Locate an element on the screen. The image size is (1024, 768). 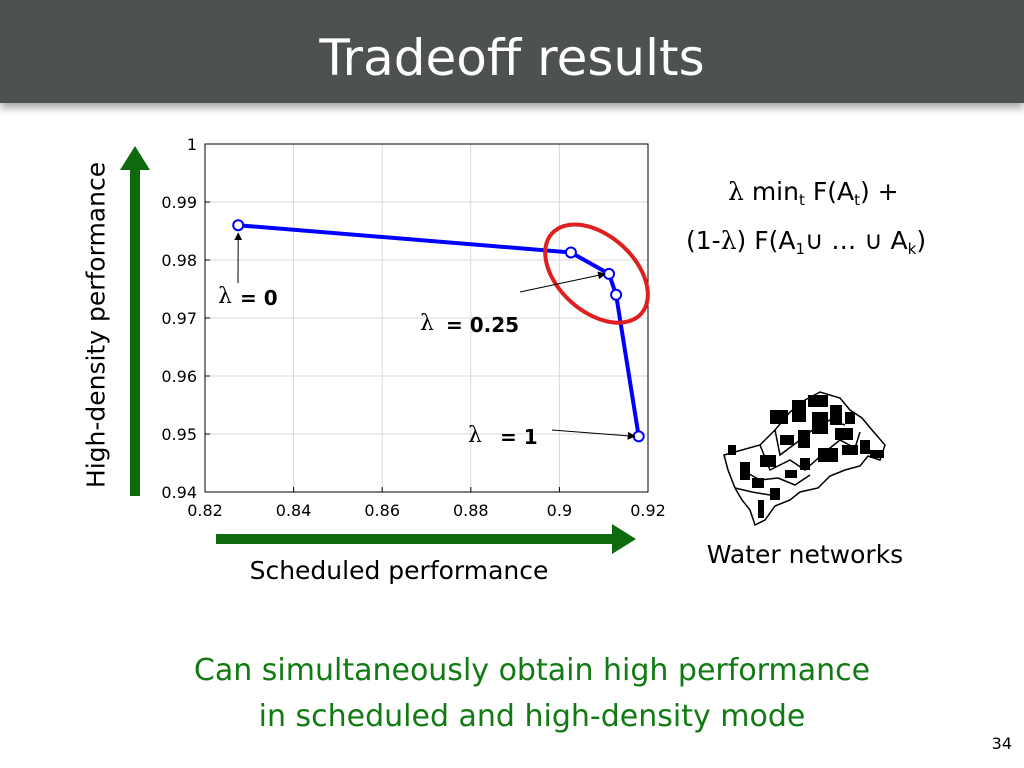
y-axis-title: High-density performance is located at coordinates (96, 325).